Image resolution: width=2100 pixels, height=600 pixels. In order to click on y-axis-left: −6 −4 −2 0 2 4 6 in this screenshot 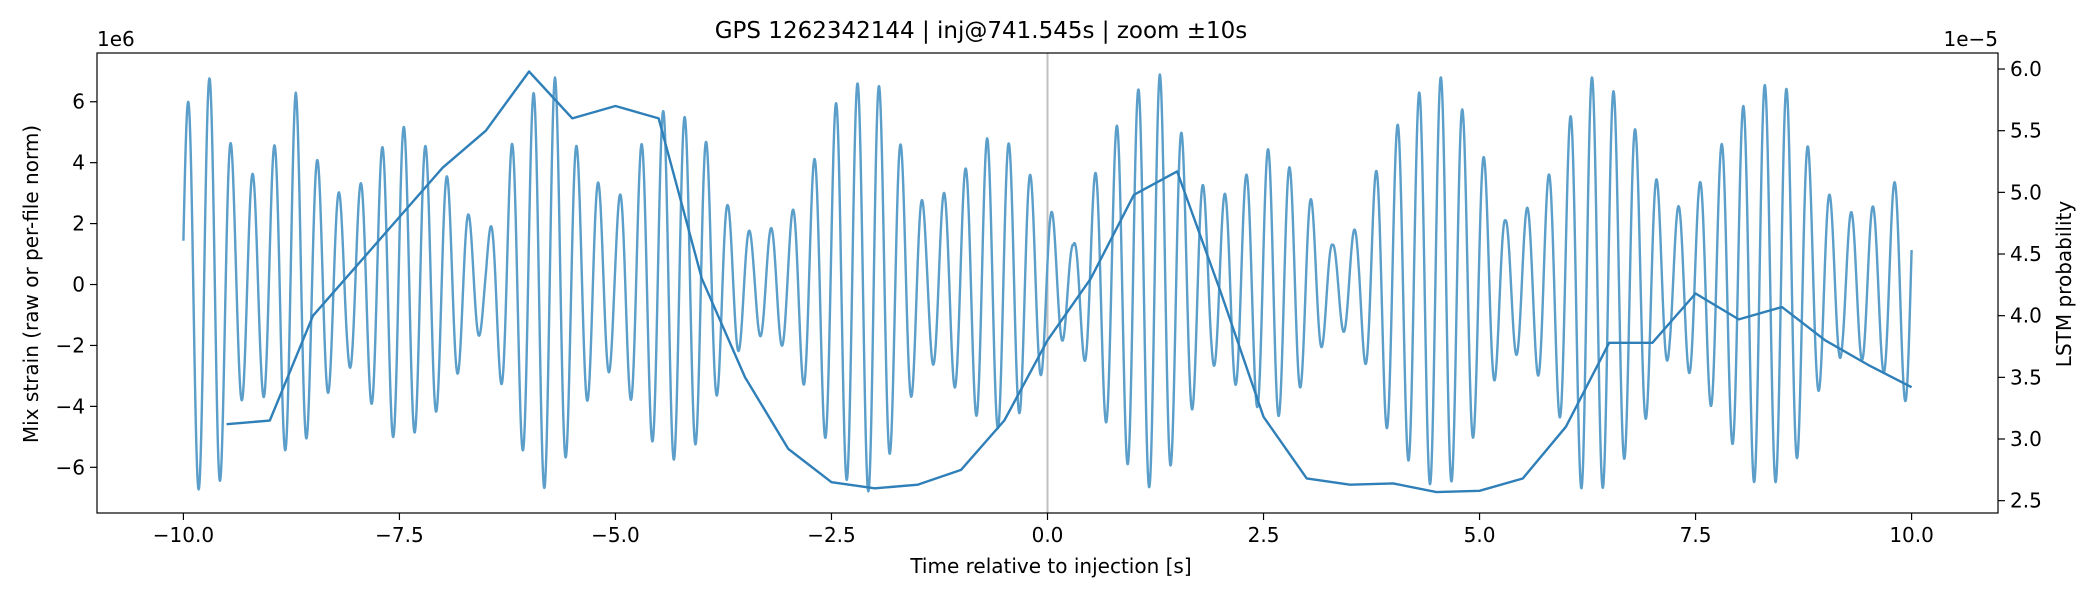, I will do `click(76, 284)`.